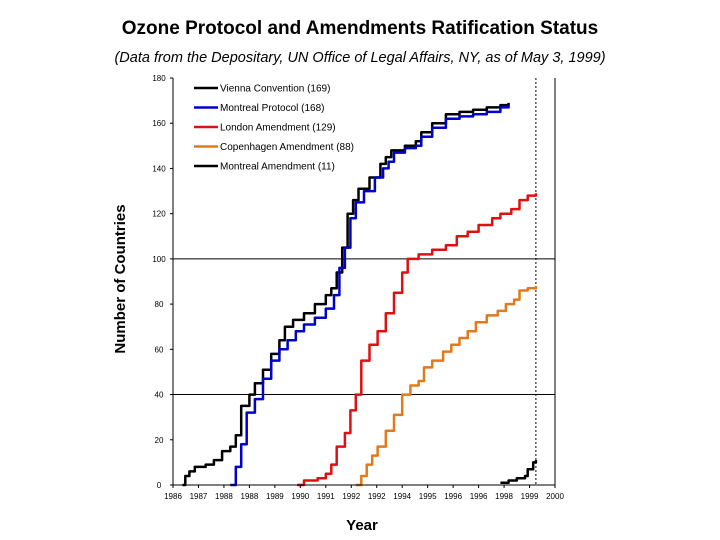  I want to click on y-tick-label: 60, so click(159, 349).